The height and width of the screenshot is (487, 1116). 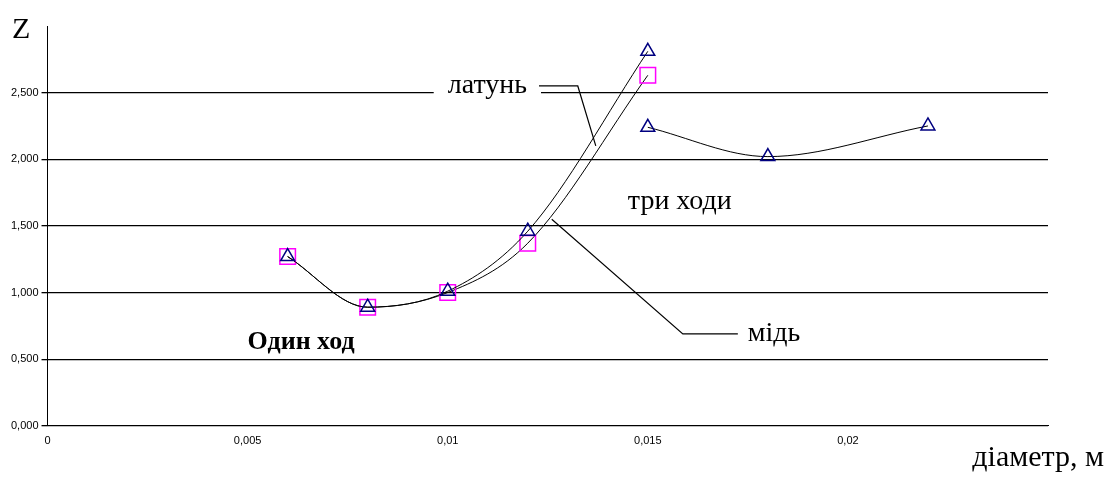 What do you see at coordinates (487, 84) in the screenshot?
I see `text: латунь` at bounding box center [487, 84].